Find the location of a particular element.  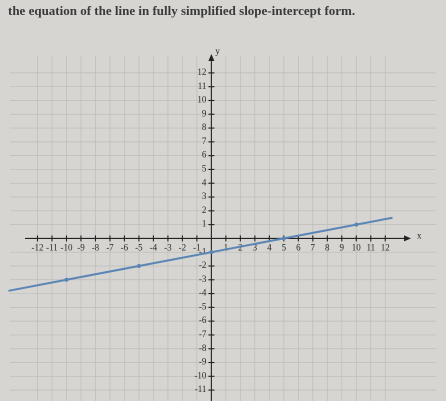

y-tick-label: 3 is located at coordinates (204, 196).